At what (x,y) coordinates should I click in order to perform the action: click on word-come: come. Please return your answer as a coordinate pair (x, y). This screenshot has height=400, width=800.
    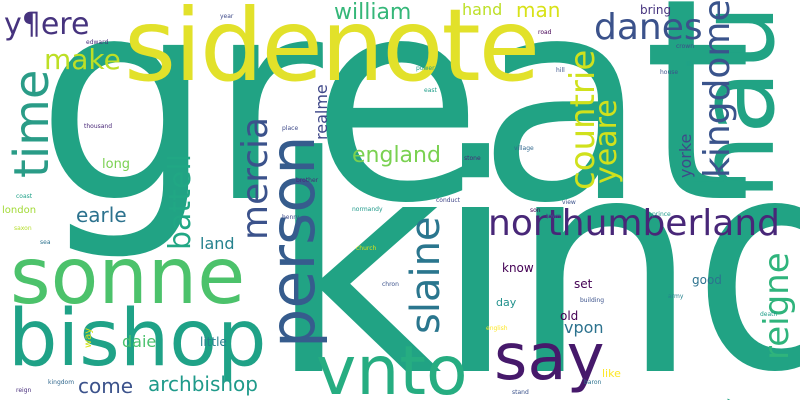
    Looking at the image, I should click on (106, 386).